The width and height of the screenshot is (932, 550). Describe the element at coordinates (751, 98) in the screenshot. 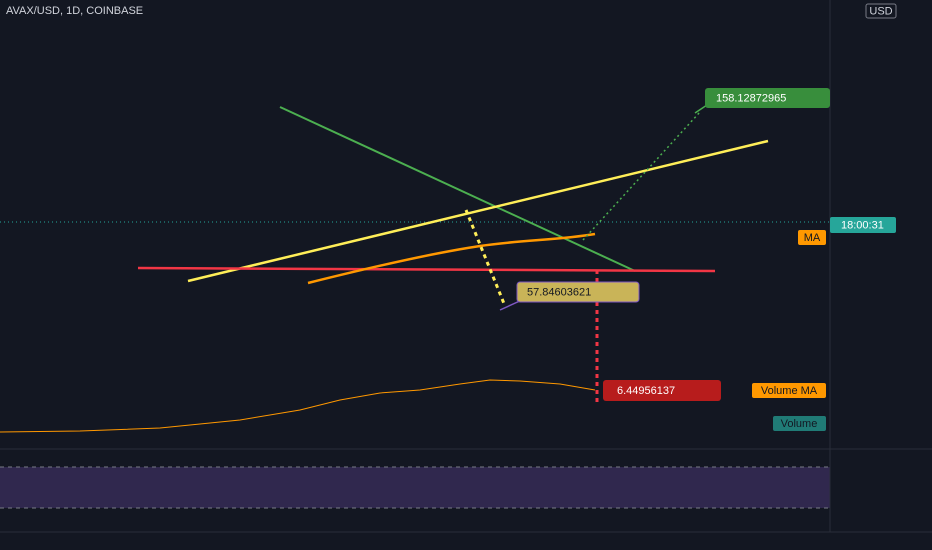

I see `target-label: 158.12872965` at that location.